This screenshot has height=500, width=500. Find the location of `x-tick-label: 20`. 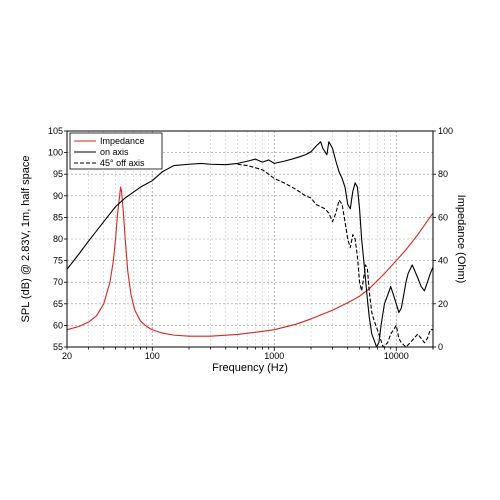

x-tick-label: 20 is located at coordinates (67, 356).